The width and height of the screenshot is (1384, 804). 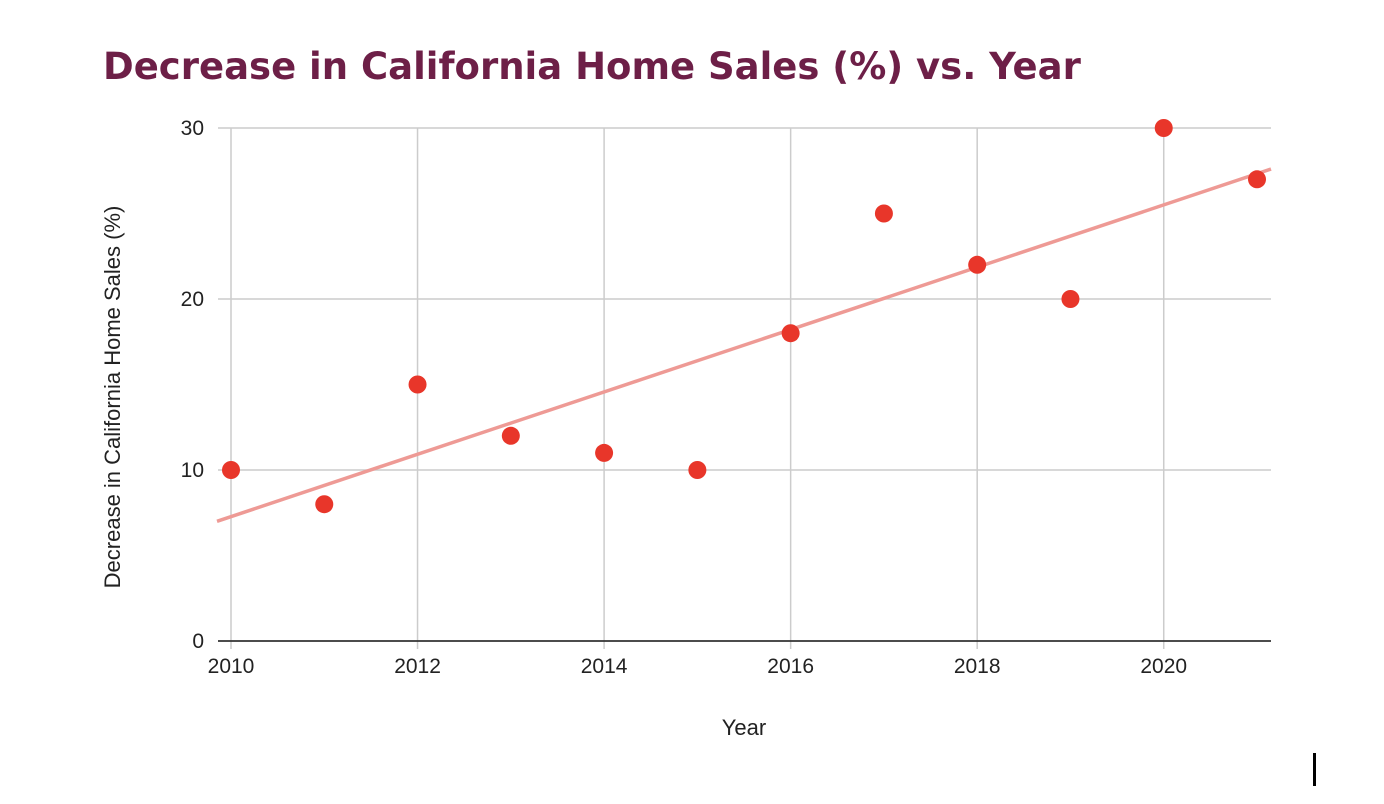 What do you see at coordinates (744, 727) in the screenshot?
I see `x-axis-title: Year` at bounding box center [744, 727].